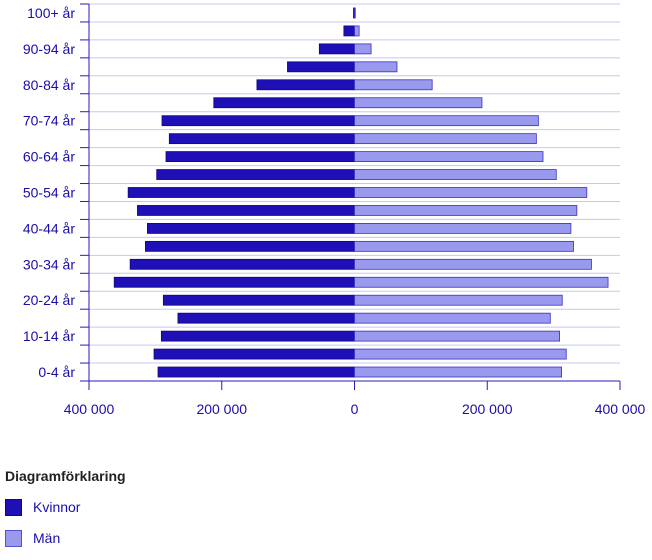 Image resolution: width=652 pixels, height=560 pixels. I want to click on legend-swatch-kvinnor, so click(13, 507).